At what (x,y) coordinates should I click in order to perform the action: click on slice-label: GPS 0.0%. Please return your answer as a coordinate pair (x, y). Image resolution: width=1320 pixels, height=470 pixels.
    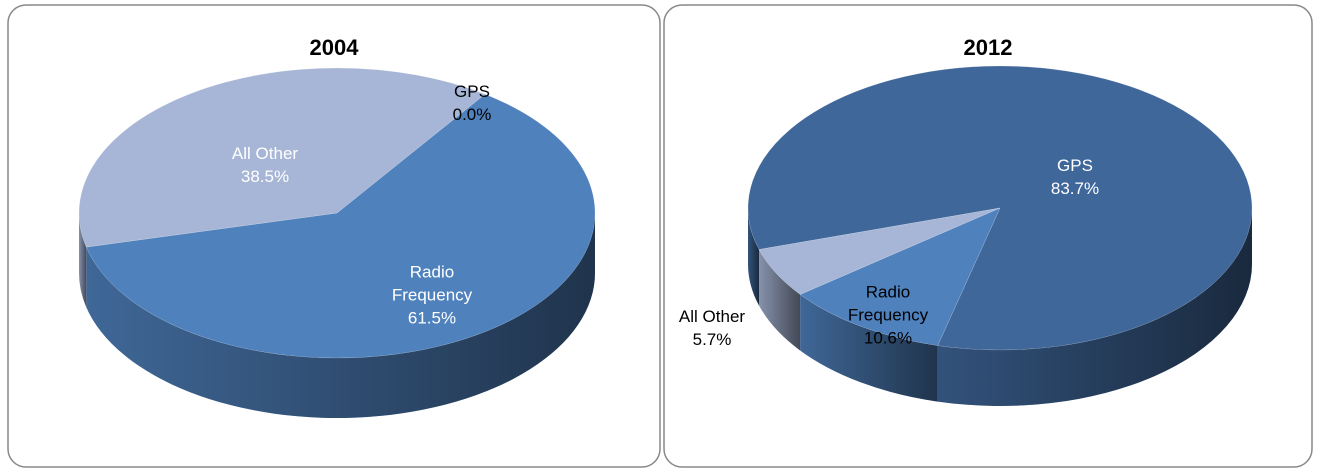
    Looking at the image, I should click on (472, 103).